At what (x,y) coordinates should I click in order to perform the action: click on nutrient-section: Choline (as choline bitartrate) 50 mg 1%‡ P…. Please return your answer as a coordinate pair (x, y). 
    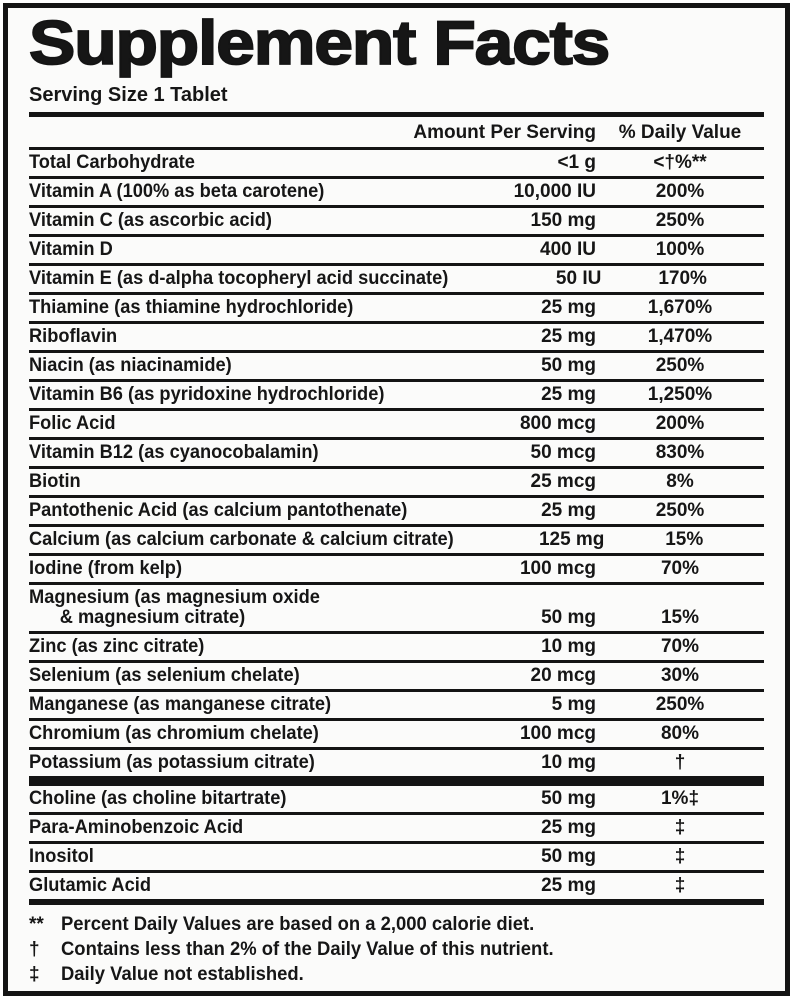
    Looking at the image, I should click on (396, 842).